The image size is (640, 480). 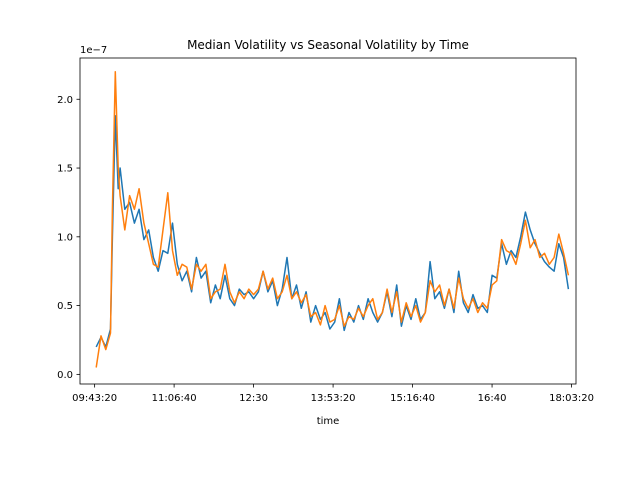 What do you see at coordinates (94, 398) in the screenshot?
I see `x-tick-label: 09:43:20` at bounding box center [94, 398].